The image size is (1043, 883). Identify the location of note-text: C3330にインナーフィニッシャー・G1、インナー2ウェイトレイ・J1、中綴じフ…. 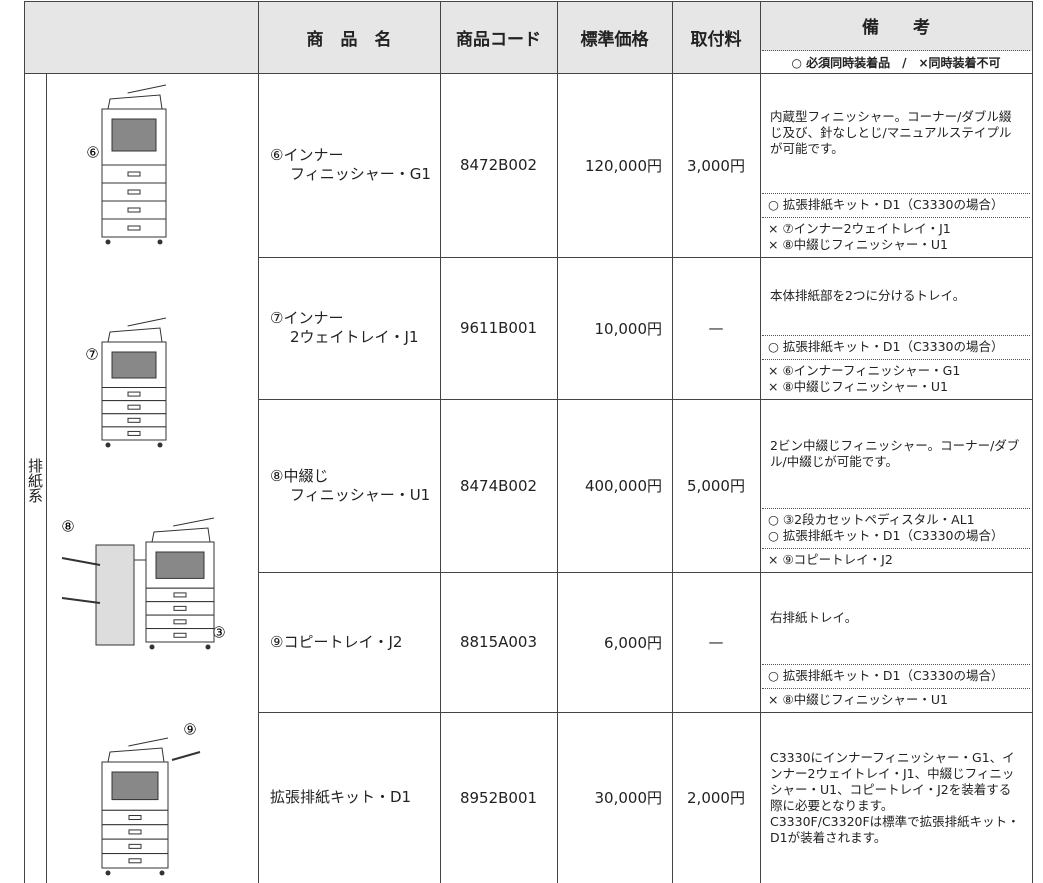
(892, 781).